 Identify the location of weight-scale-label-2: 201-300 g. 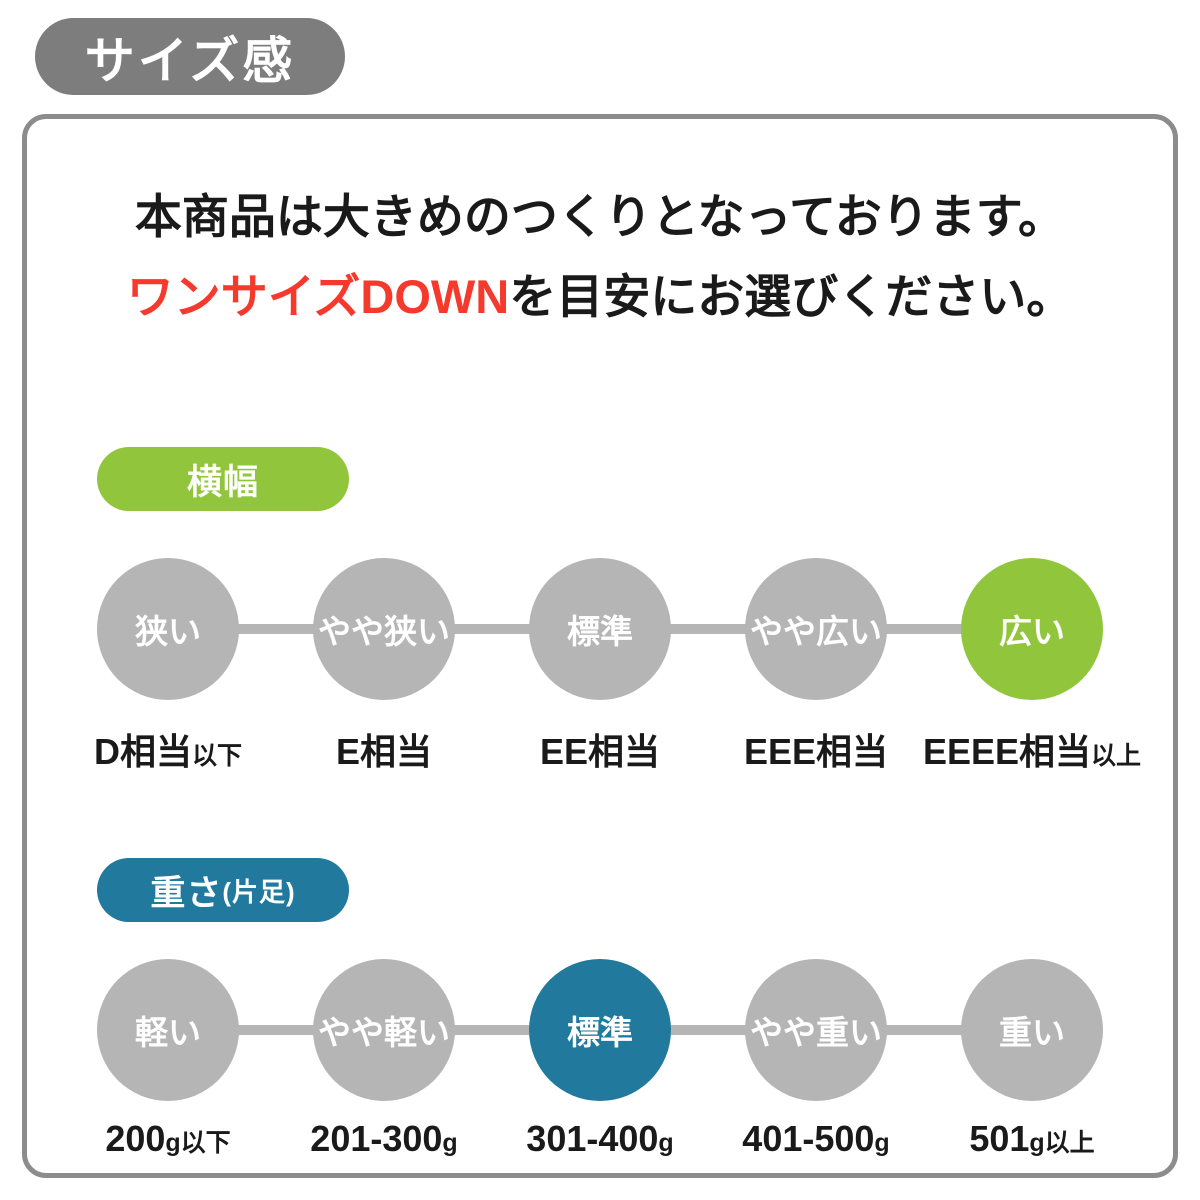
(384, 1139).